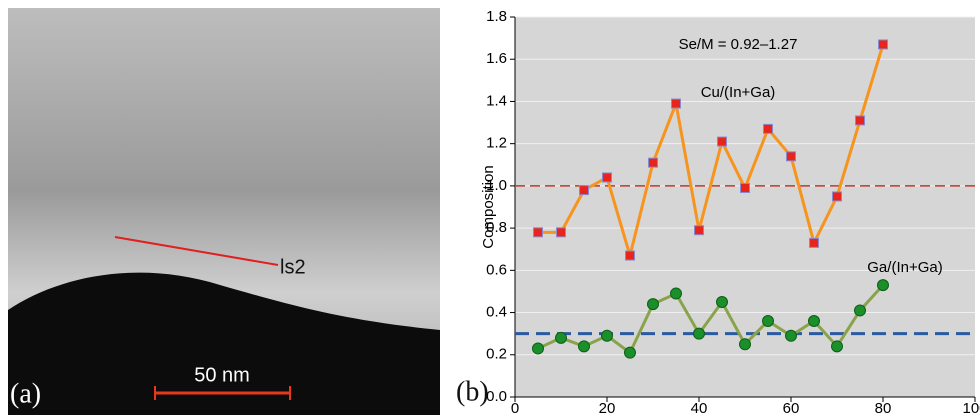  Describe the element at coordinates (699, 407) in the screenshot. I see `x-tick-label: 40` at that location.